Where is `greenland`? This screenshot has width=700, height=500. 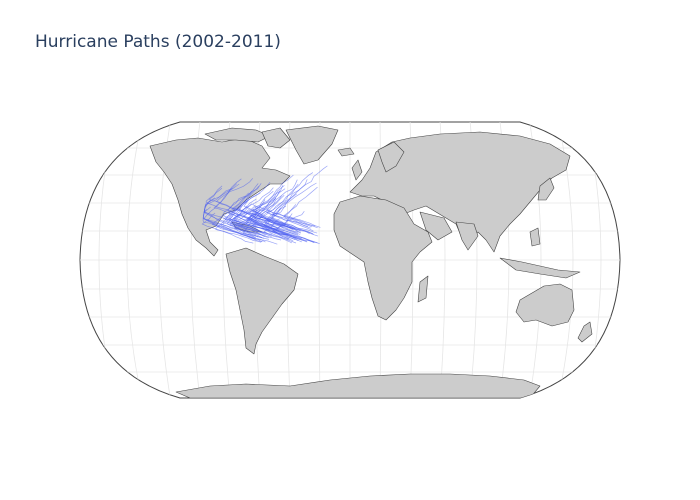
greenland is located at coordinates (312, 145).